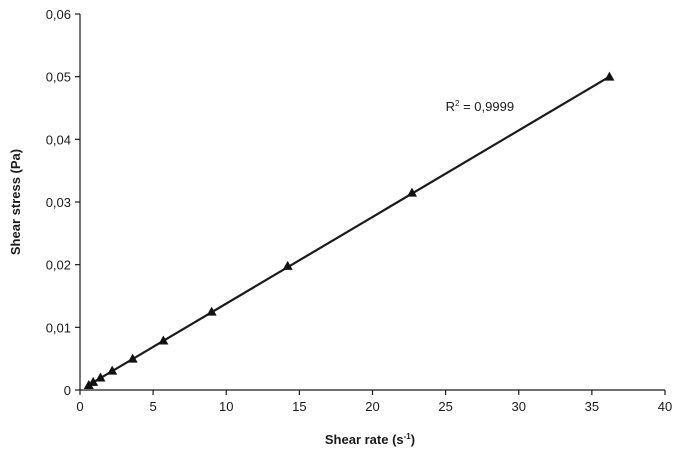  What do you see at coordinates (445, 406) in the screenshot?
I see `x-tick-label: 25` at bounding box center [445, 406].